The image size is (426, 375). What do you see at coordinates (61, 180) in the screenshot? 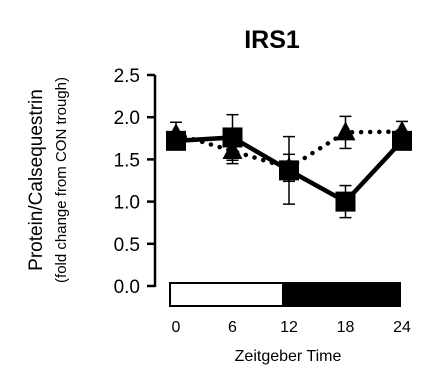
I see `y-axis-sublabel: (fold change from CON trough)` at bounding box center [61, 180].